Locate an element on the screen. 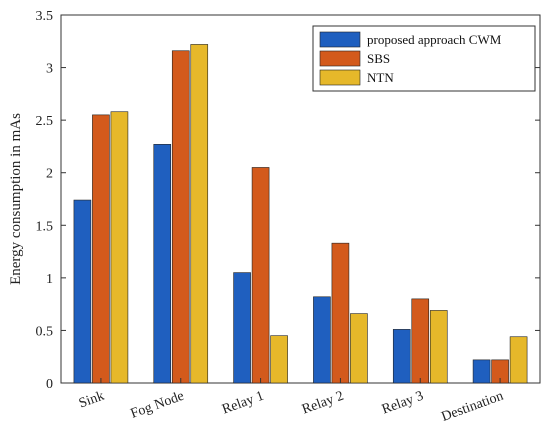  legend-label: SBS is located at coordinates (378, 58).